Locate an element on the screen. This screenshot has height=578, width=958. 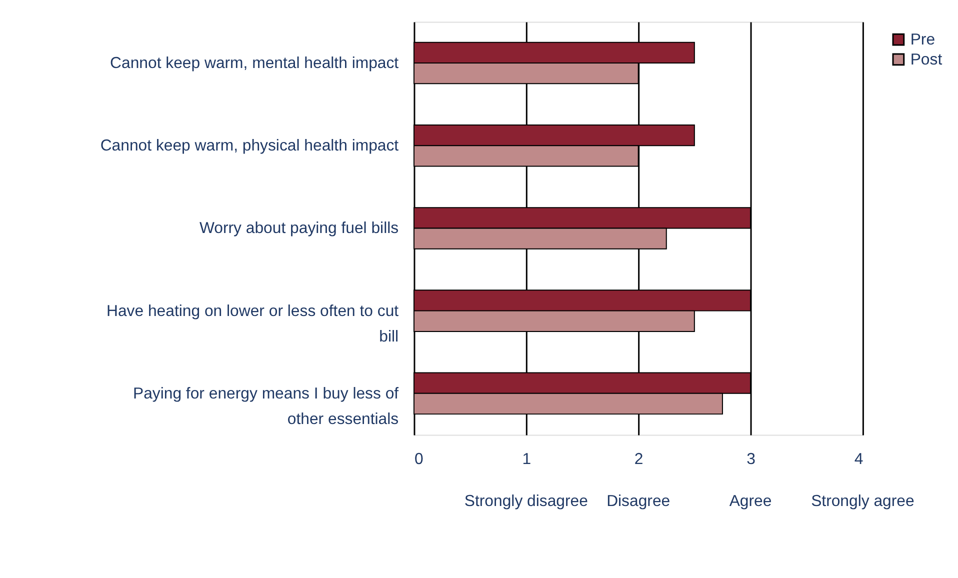
y-tick-label: Worry about paying fuel bills is located at coordinates (299, 229).